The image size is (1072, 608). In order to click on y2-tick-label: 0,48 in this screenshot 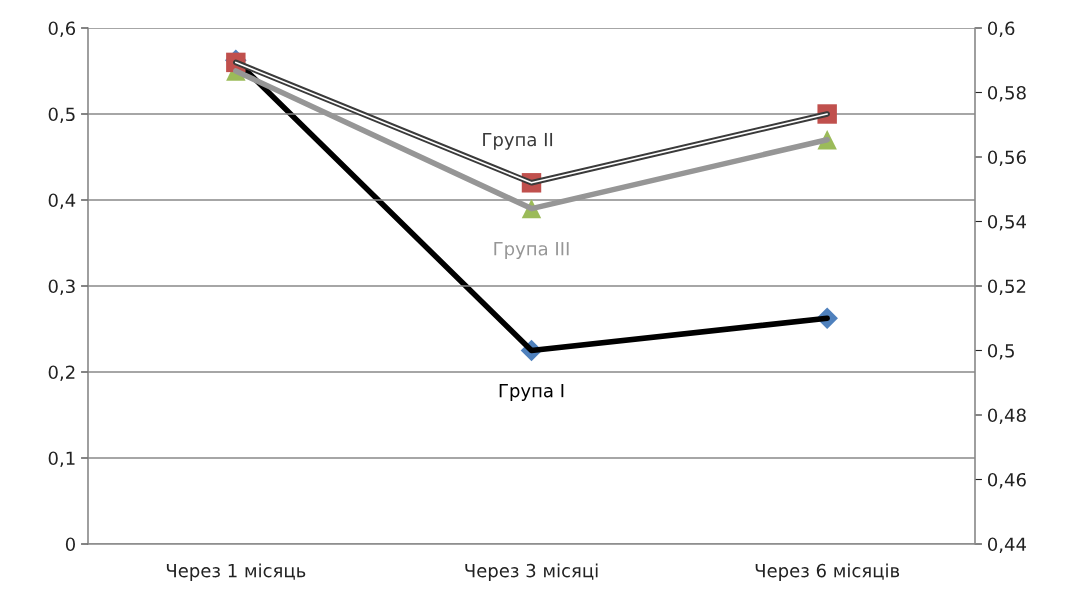, I will do `click(1007, 416)`.